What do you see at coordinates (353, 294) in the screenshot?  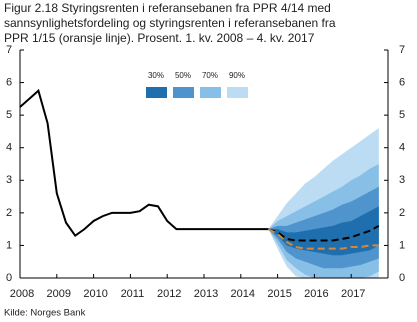 I see `x-tick-label: 2017` at bounding box center [353, 294].